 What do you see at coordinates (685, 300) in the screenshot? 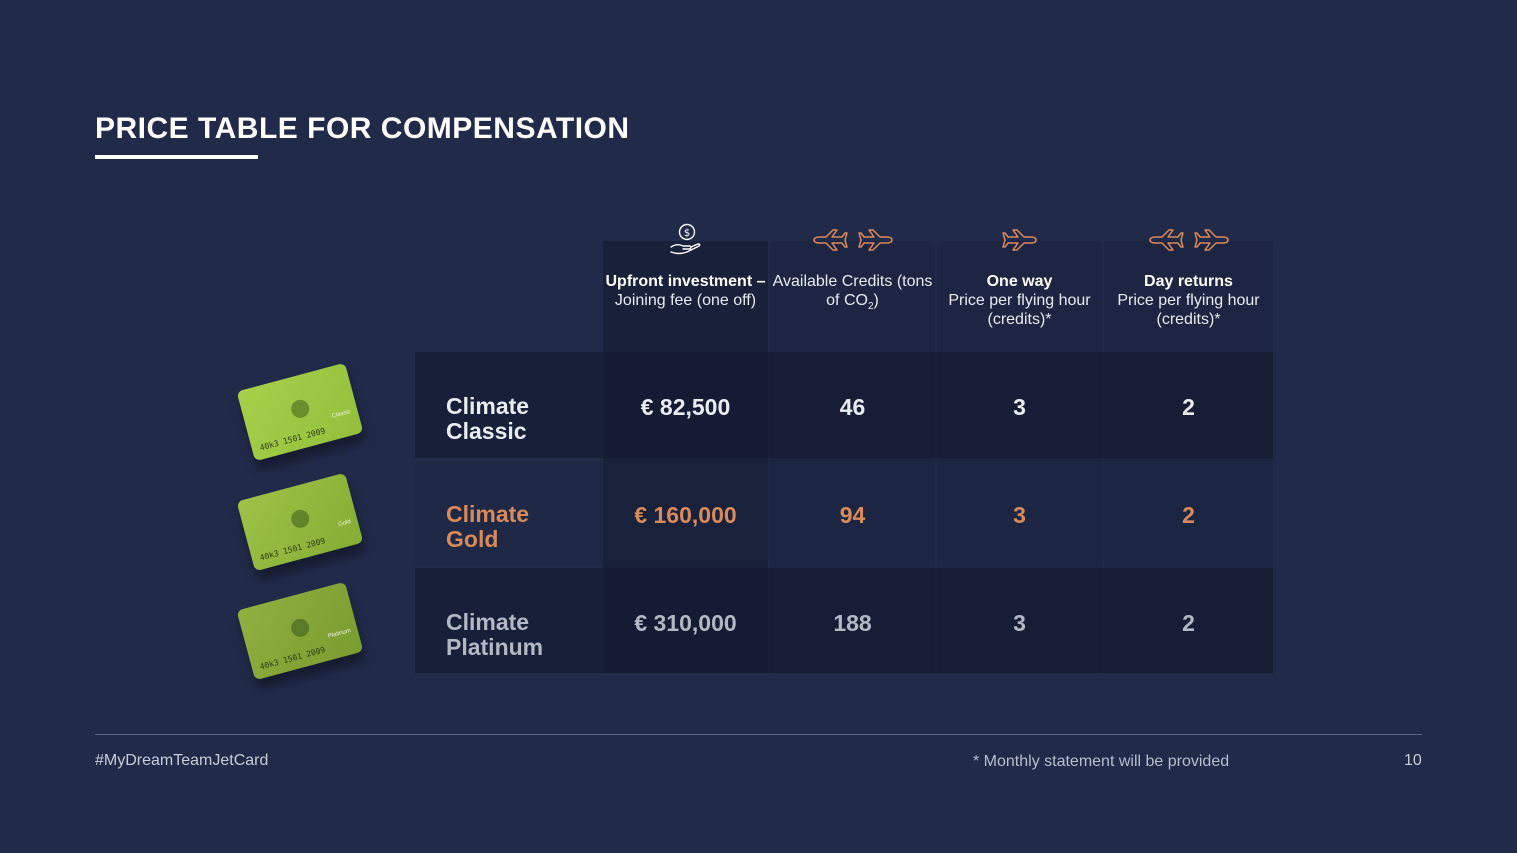
I see `header-text: Joining fee (one off)` at bounding box center [685, 300].